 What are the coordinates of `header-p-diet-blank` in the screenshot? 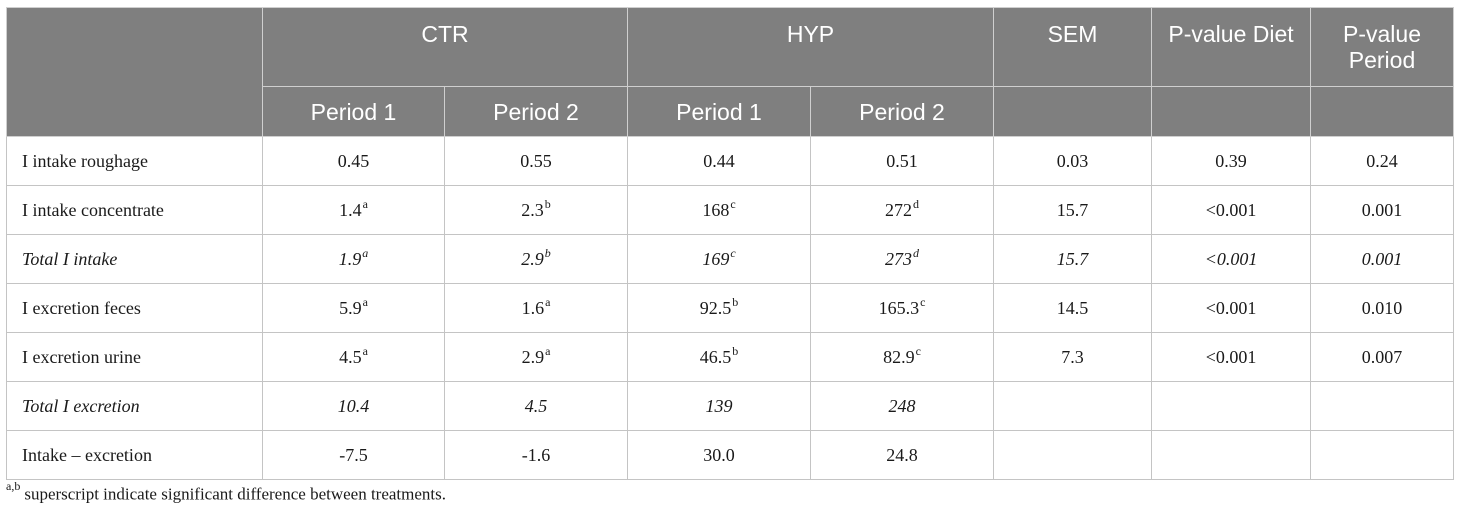 It's located at (1231, 111).